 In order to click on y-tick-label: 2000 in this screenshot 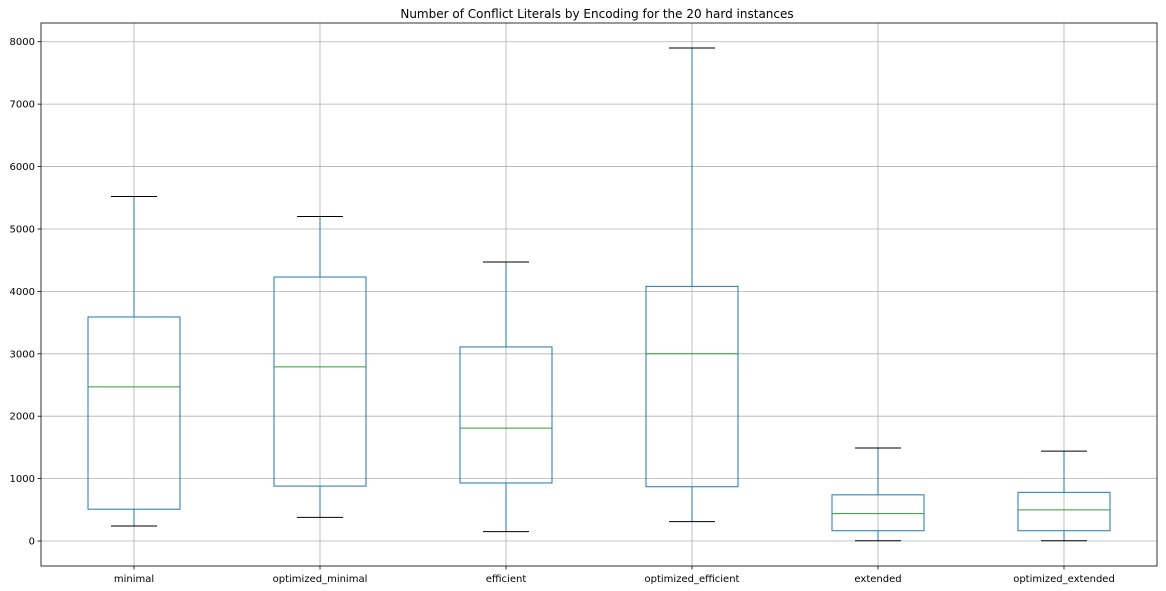, I will do `click(22, 417)`.